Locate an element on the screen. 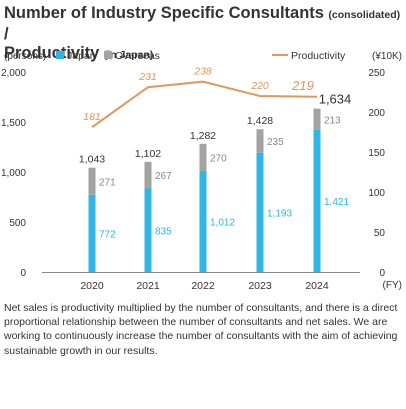 The width and height of the screenshot is (406, 409). y-right-tick: 50 is located at coordinates (380, 233).